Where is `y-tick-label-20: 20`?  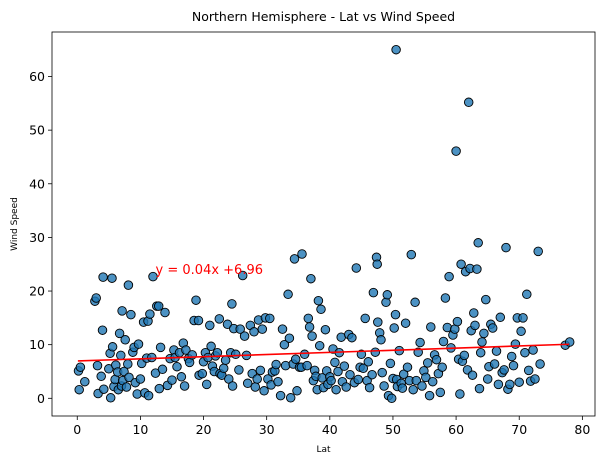 y-tick-label-20: 20 is located at coordinates (37, 291).